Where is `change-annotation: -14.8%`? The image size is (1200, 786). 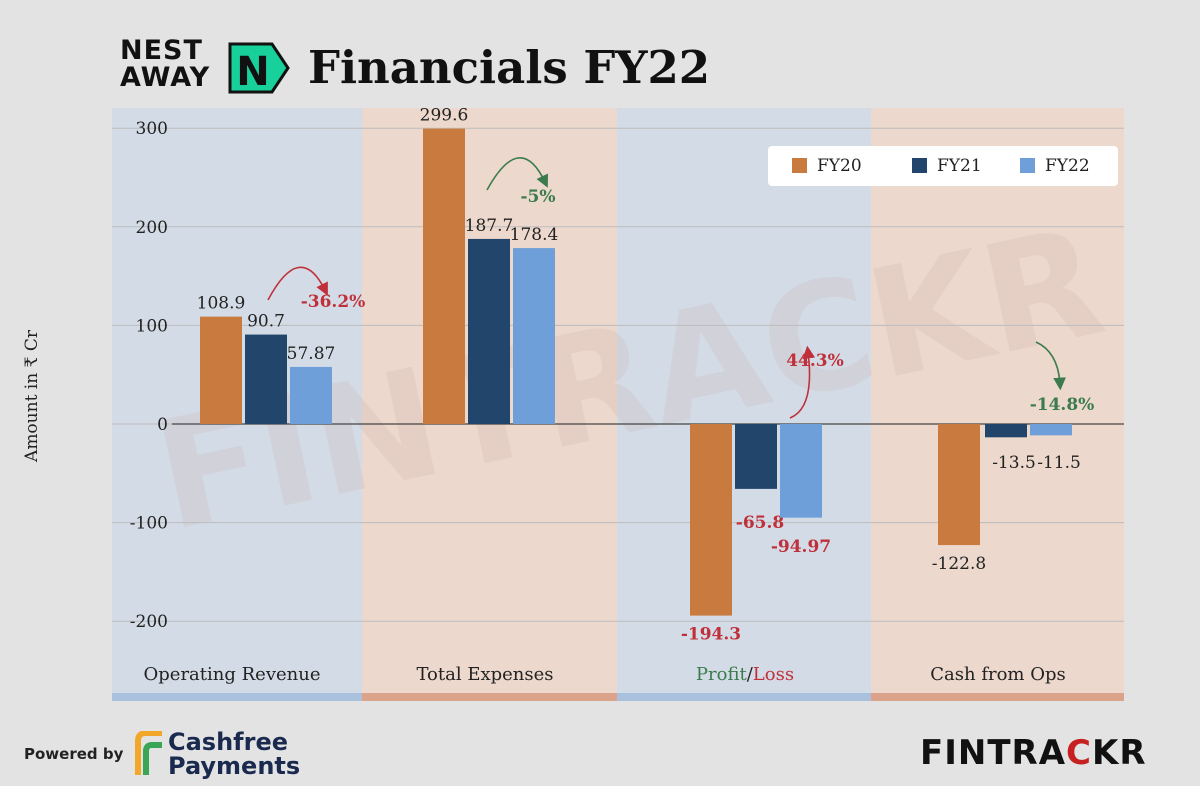
change-annotation: -14.8% is located at coordinates (1062, 405).